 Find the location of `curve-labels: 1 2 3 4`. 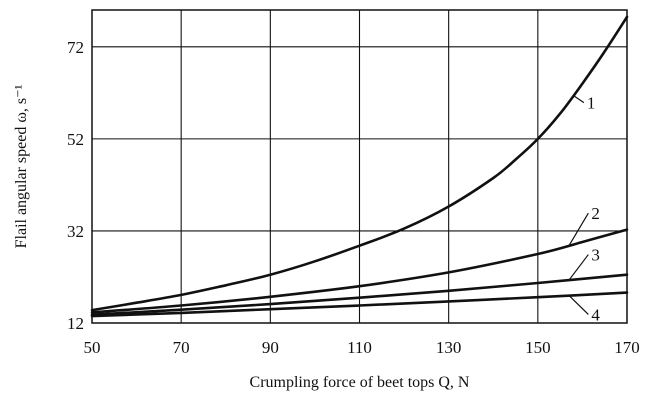

curve-labels: 1 2 3 4 is located at coordinates (593, 209).